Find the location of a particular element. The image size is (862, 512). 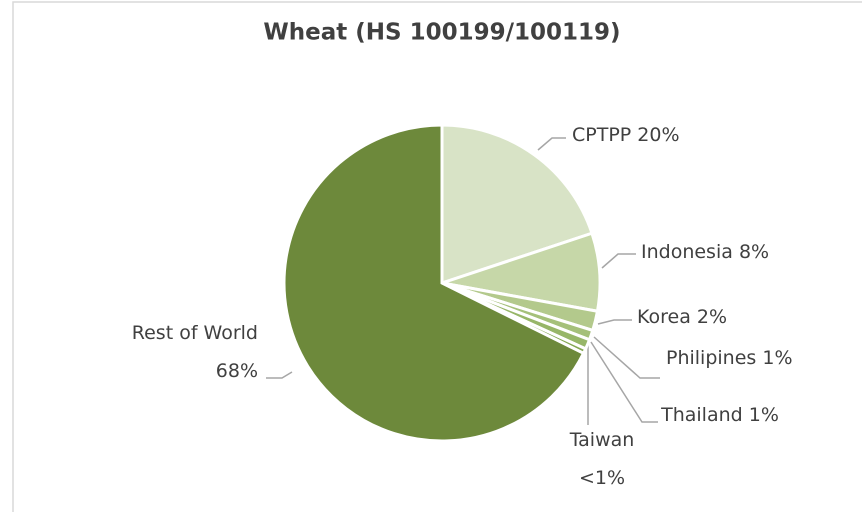

data-label: Indonesia 8% is located at coordinates (741, 252).